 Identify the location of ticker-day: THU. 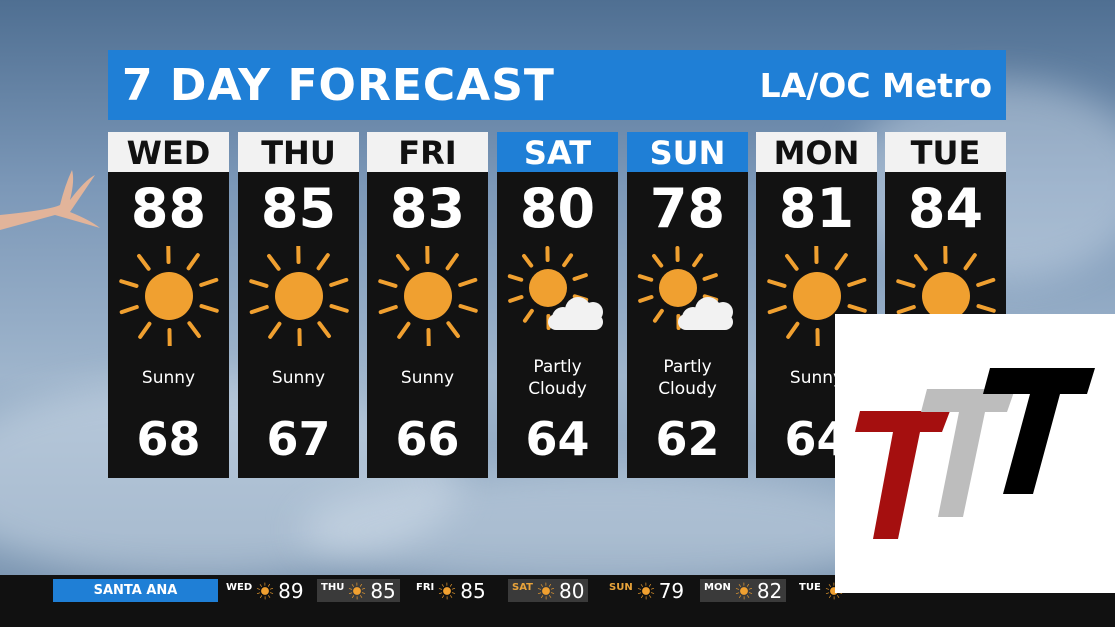
(333, 587).